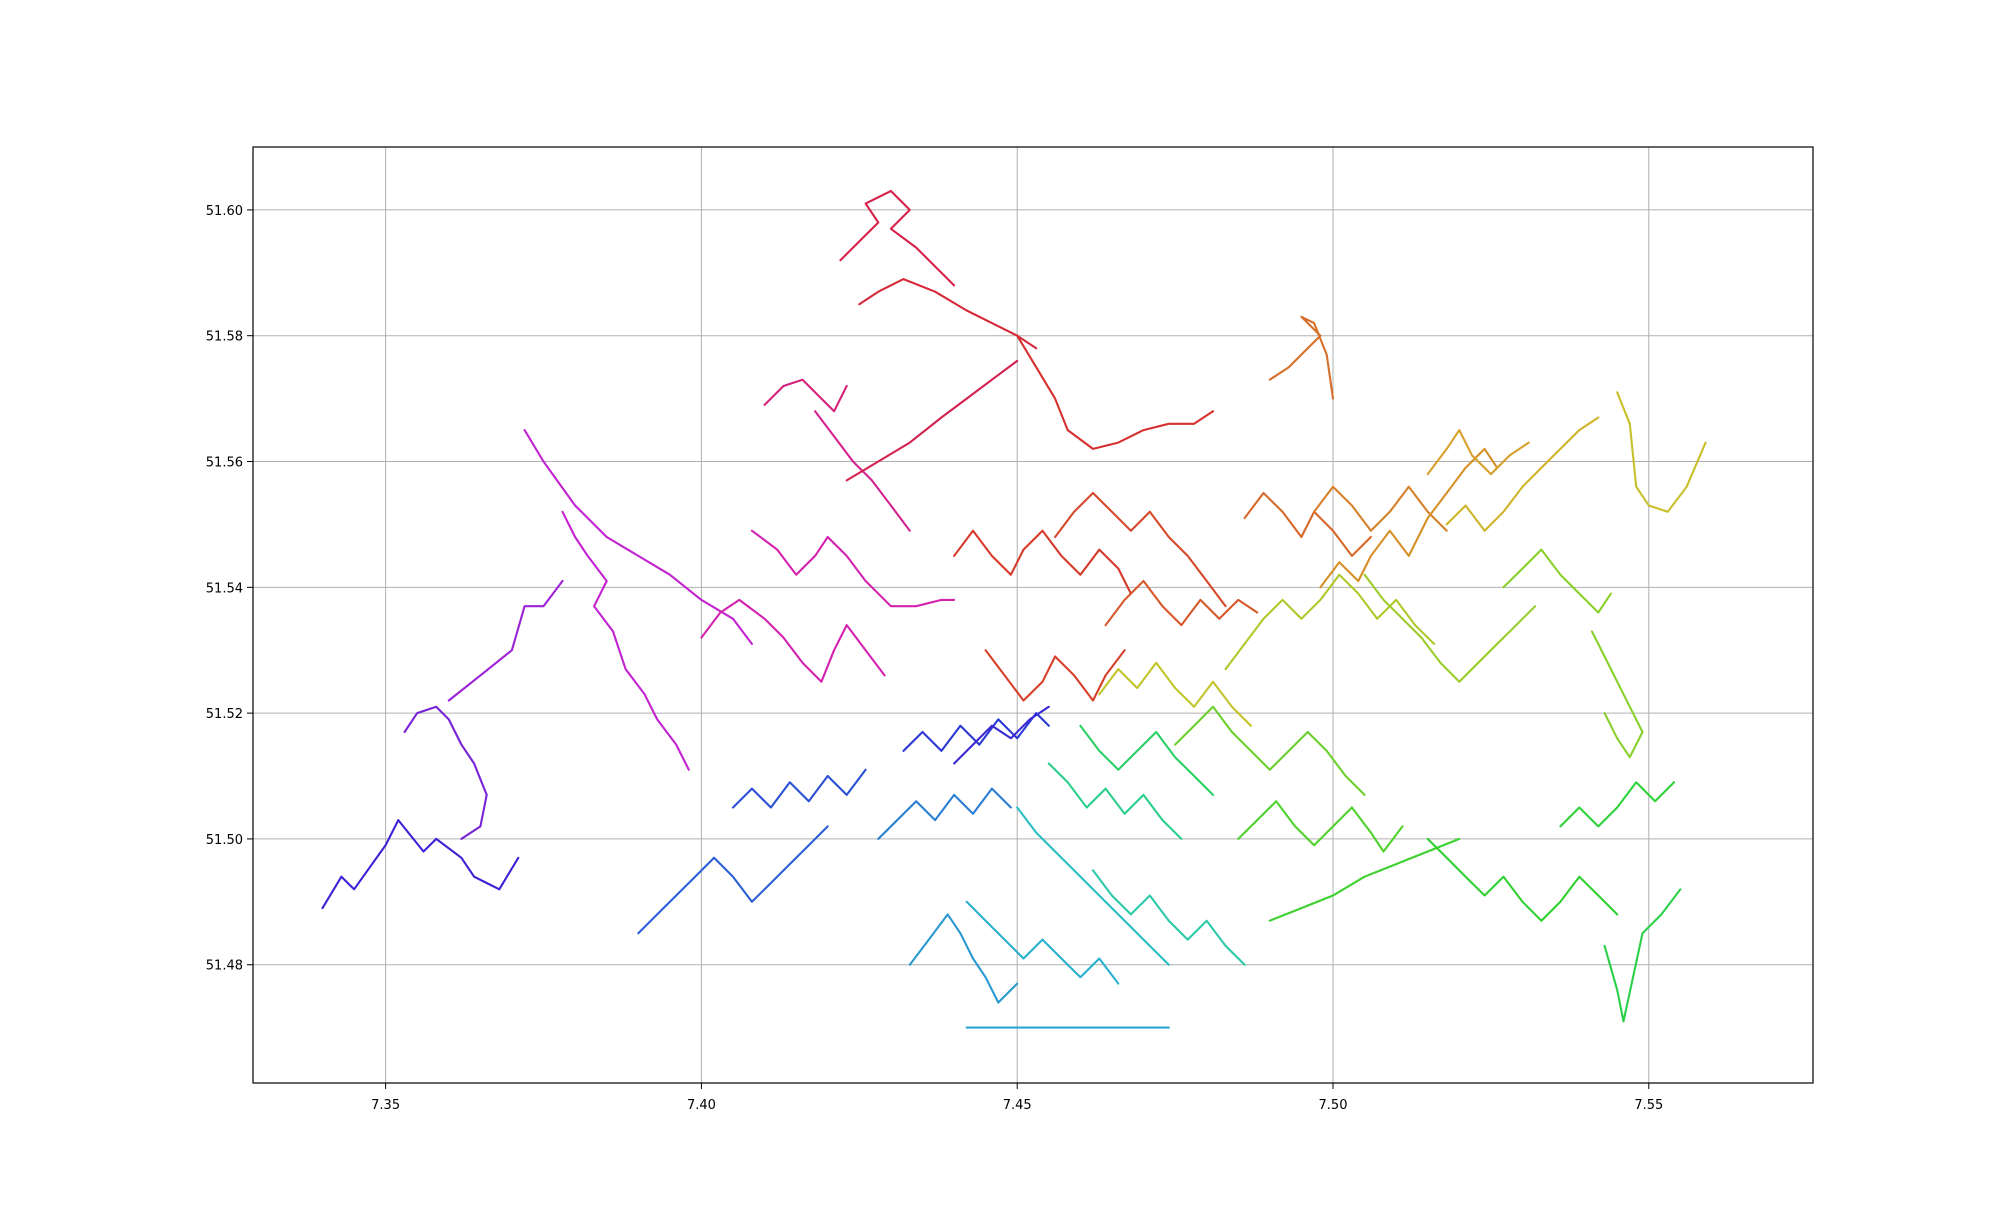 Image resolution: width=2000 pixels, height=1209 pixels. Describe the element at coordinates (224, 840) in the screenshot. I see `y-tick-label: 51.50` at that location.